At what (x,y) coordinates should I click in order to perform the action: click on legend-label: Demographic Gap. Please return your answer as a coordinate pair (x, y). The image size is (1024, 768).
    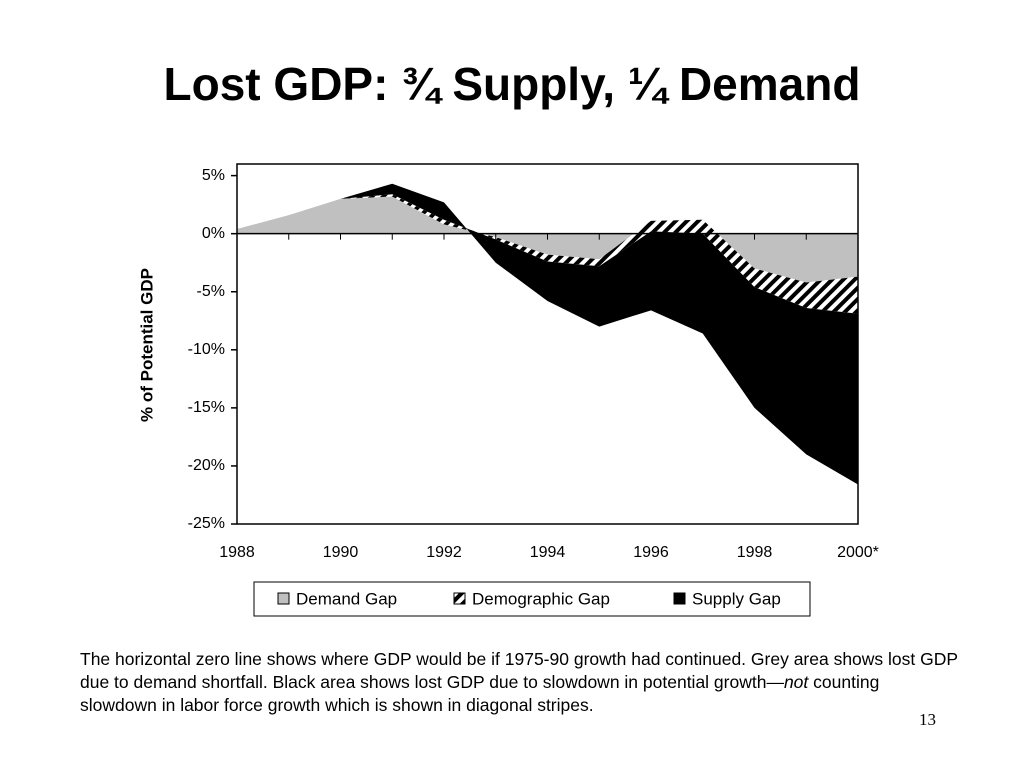
    Looking at the image, I should click on (541, 598).